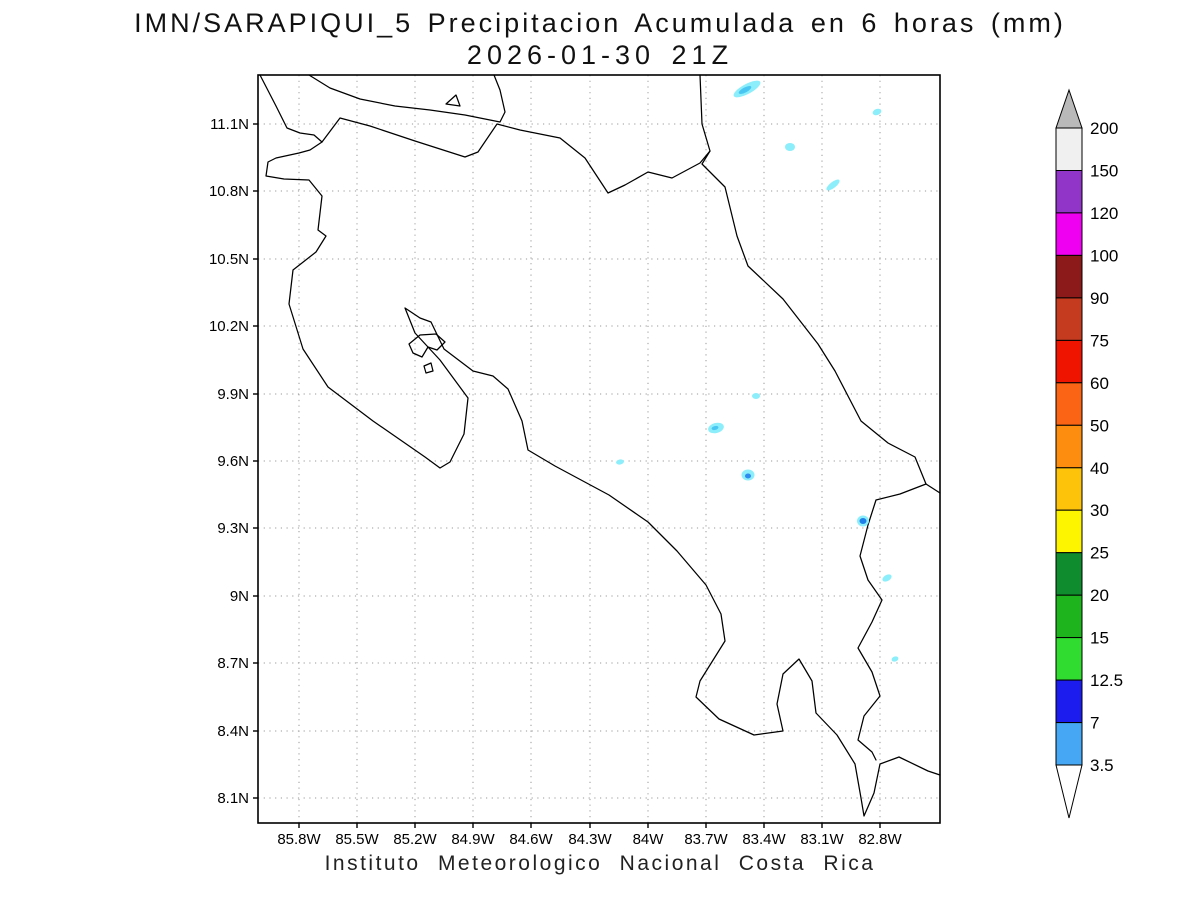 This screenshot has height=900, width=1200. What do you see at coordinates (239, 596) in the screenshot?
I see `lat-tick-label: 9N` at bounding box center [239, 596].